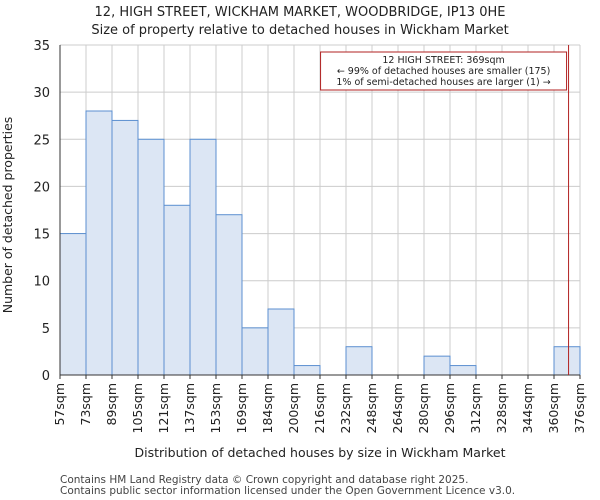 The height and width of the screenshot is (500, 600). Describe the element at coordinates (163, 408) in the screenshot. I see `x-tick-label: 121sqm` at that location.